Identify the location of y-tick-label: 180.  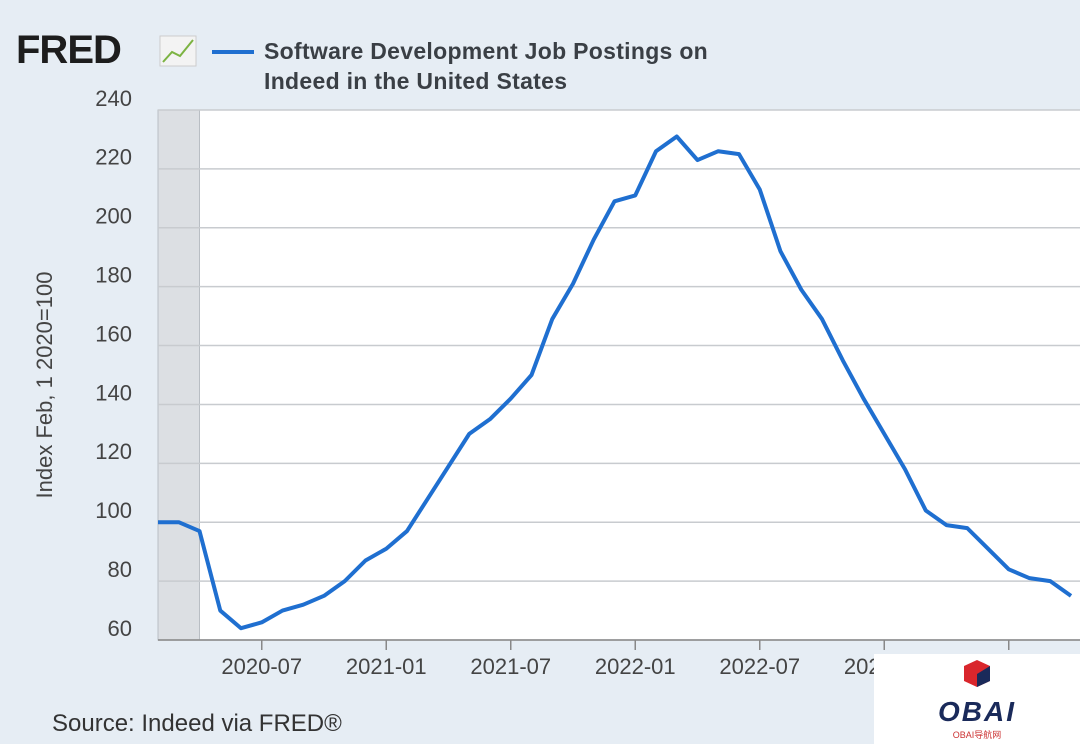
(113, 274).